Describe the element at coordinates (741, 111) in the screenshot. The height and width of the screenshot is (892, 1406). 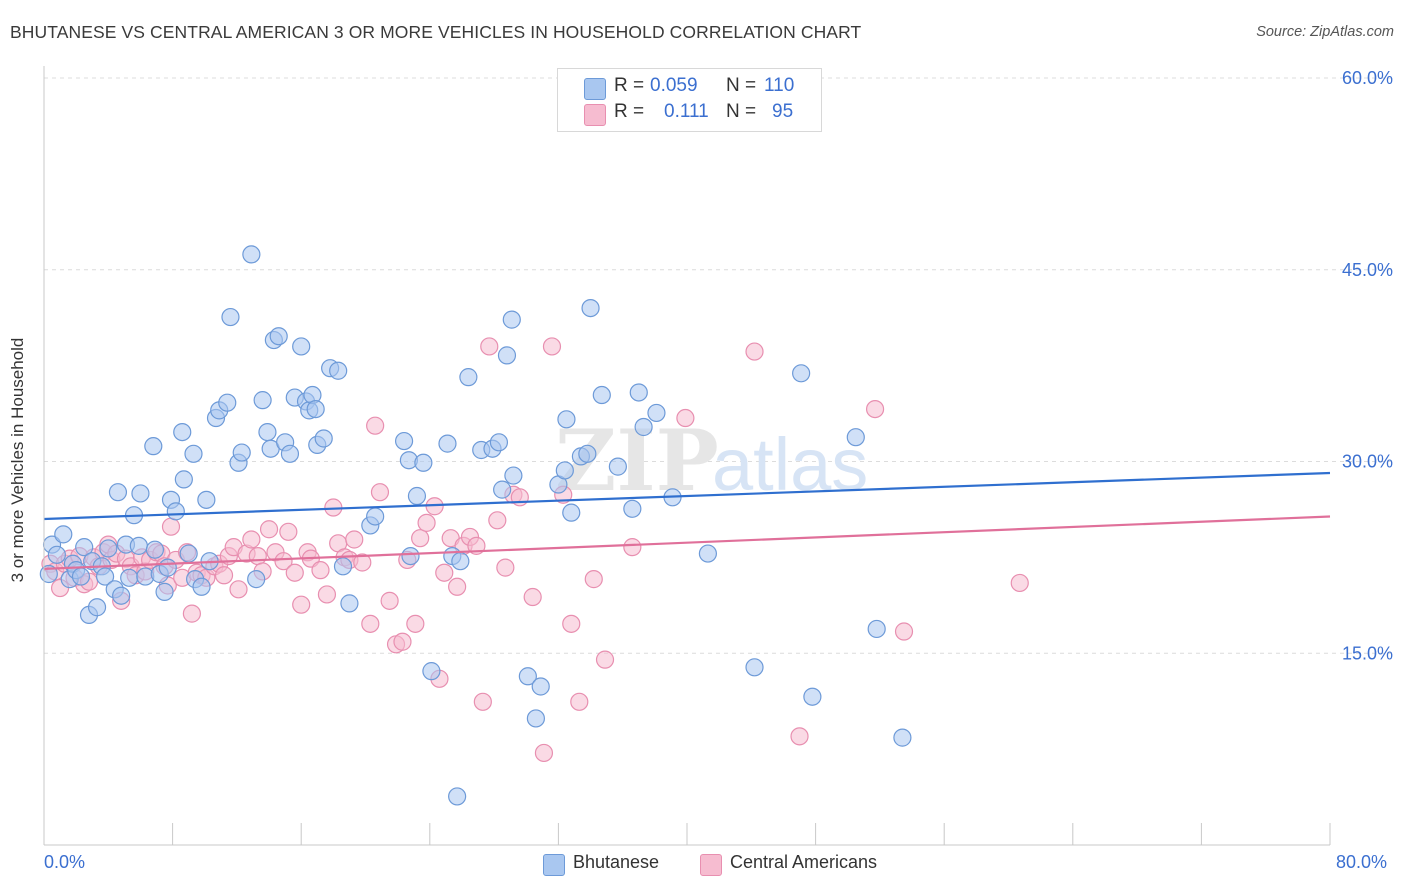
I see `legend-n-label: N =` at that location.